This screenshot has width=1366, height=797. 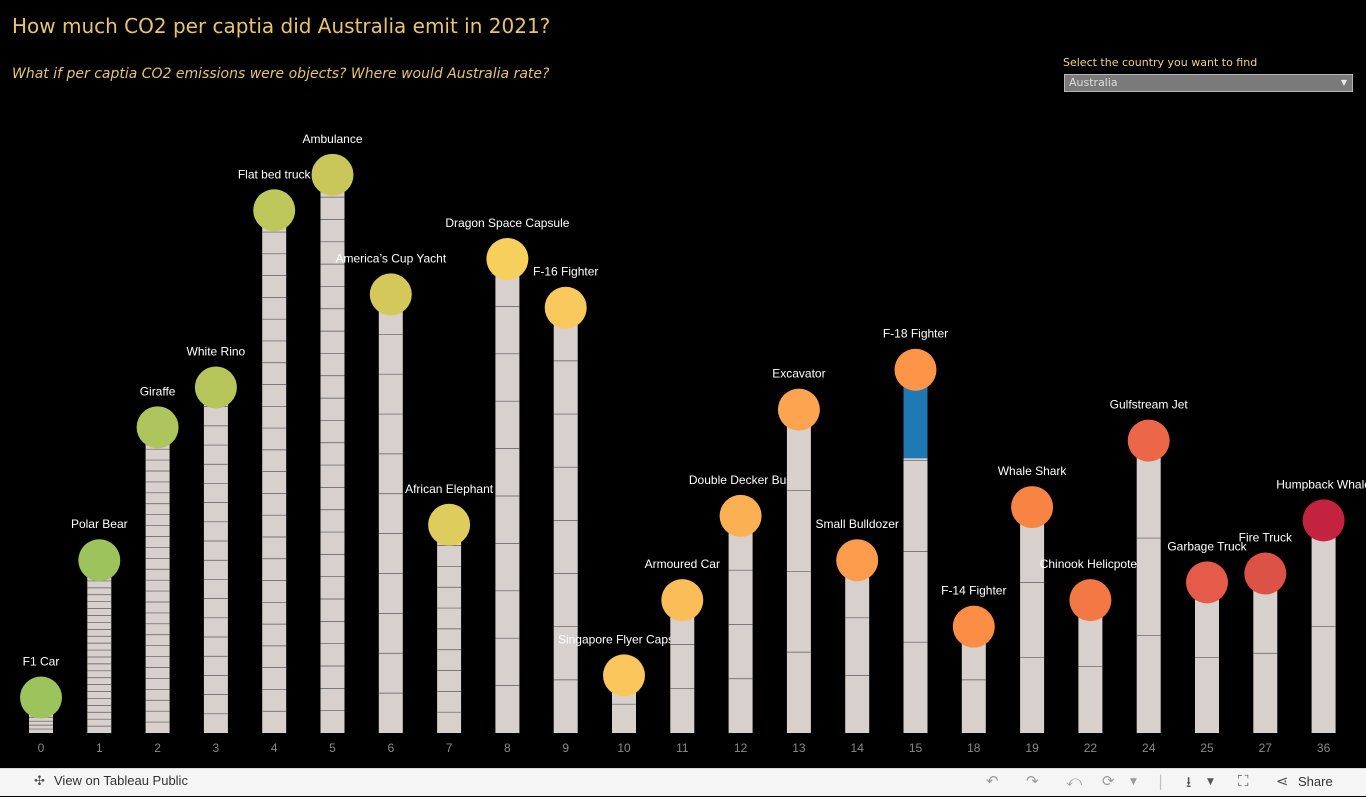 I want to click on x-tick-12: 12, so click(x=741, y=748).